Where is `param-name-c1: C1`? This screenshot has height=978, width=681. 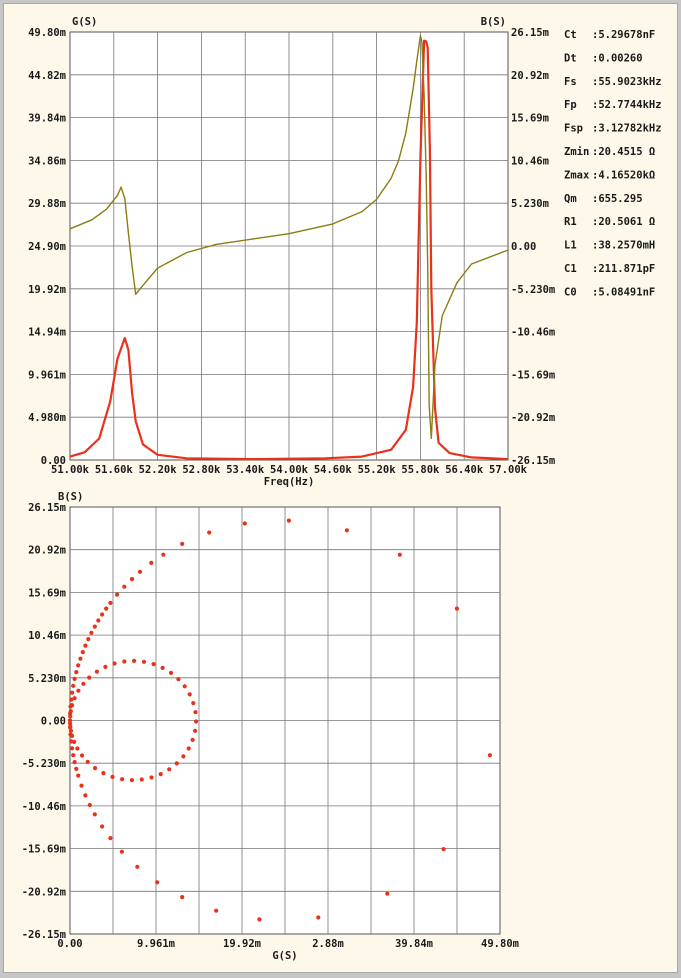 param-name-c1: C1 is located at coordinates (570, 269).